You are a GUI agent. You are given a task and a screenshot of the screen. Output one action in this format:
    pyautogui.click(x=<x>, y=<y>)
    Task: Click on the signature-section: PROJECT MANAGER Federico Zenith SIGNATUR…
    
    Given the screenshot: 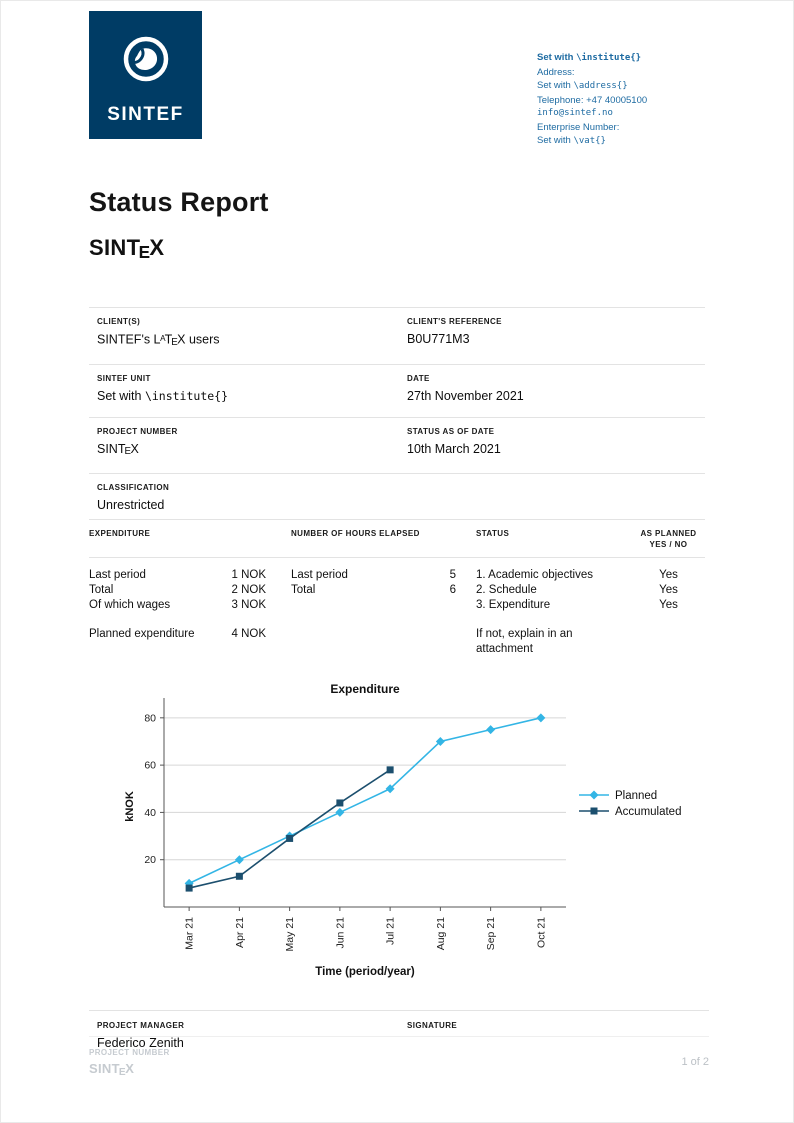 What is the action you would take?
    pyautogui.click(x=399, y=1030)
    